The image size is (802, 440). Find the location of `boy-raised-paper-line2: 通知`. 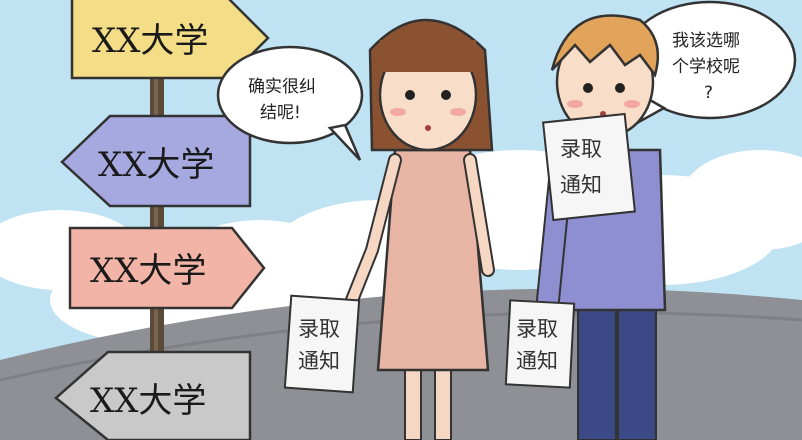

boy-raised-paper-line2: 通知 is located at coordinates (581, 185).